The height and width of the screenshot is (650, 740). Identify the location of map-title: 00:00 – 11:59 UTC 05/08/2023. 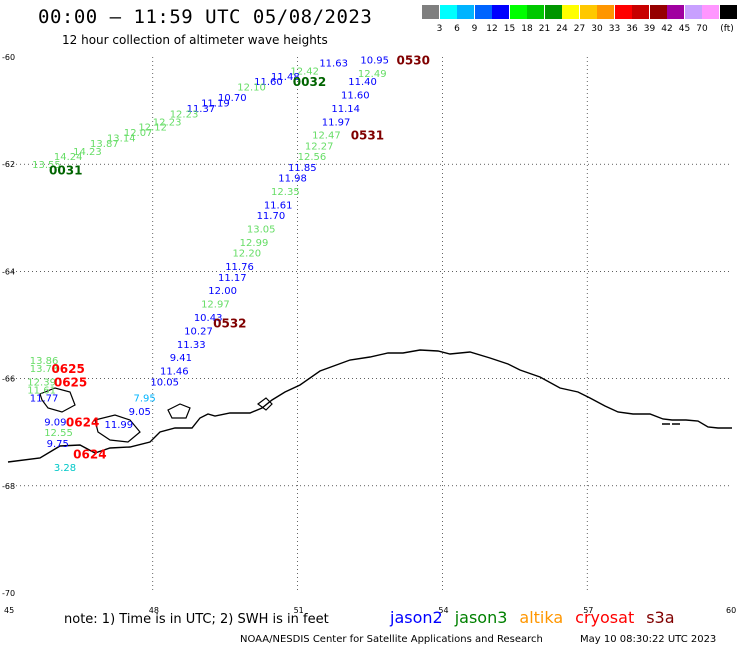
(205, 17).